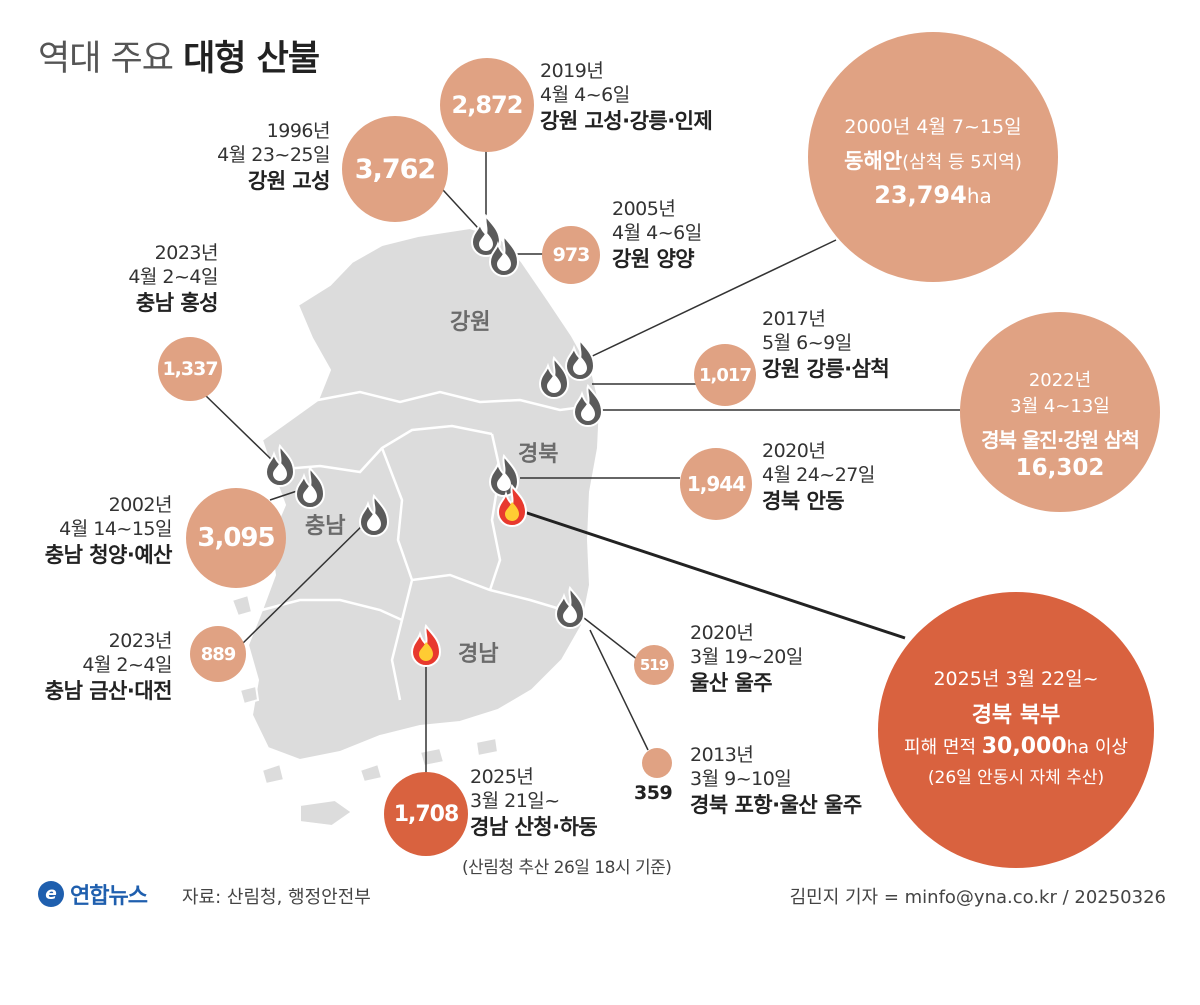 The height and width of the screenshot is (1005, 1200). Describe the element at coordinates (611, 639) in the screenshot. I see `leader-us2020` at that location.